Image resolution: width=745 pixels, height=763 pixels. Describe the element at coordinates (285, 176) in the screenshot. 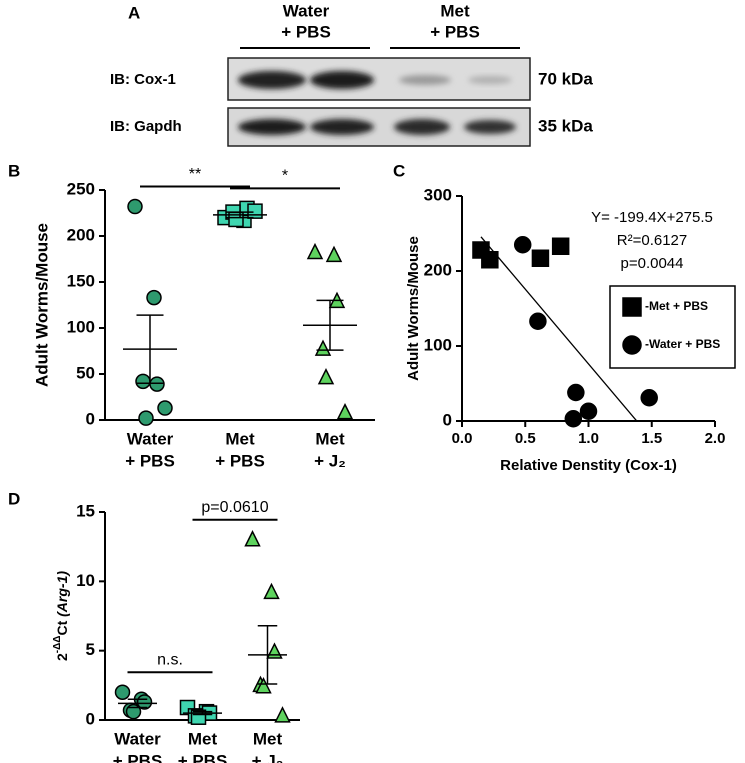

I see `comparison-label: *` at that location.